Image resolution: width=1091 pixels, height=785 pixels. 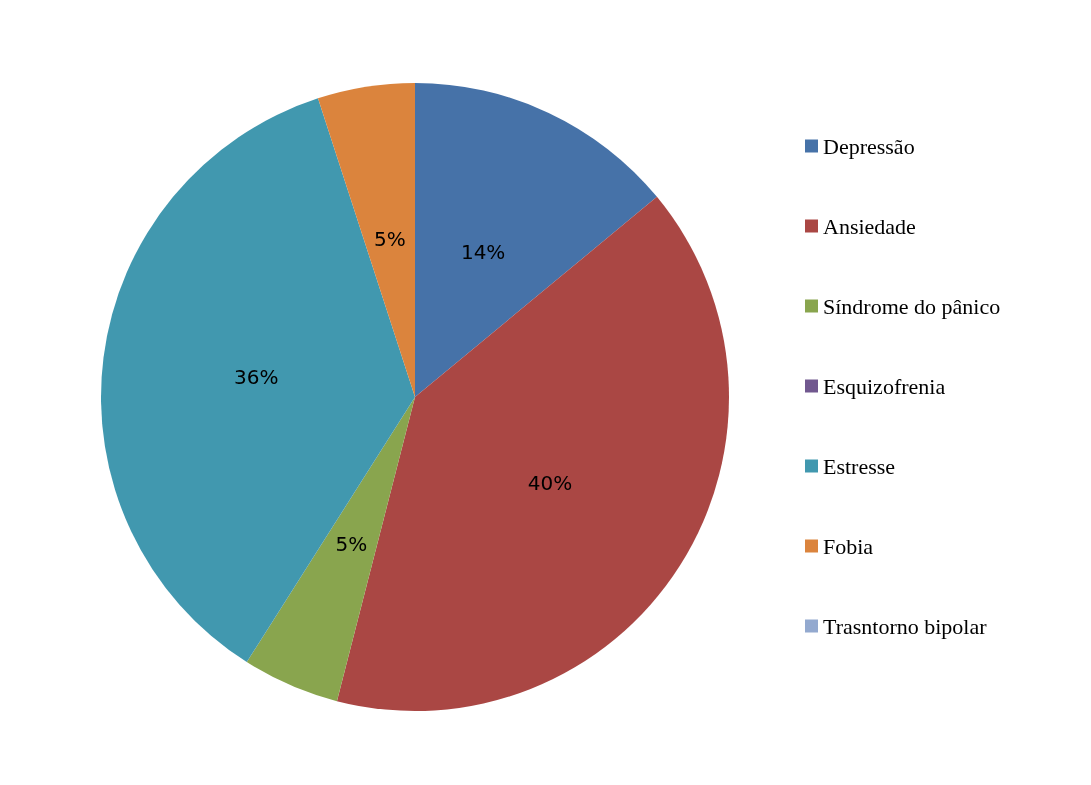 I want to click on data-label: 36%, so click(x=256, y=376).